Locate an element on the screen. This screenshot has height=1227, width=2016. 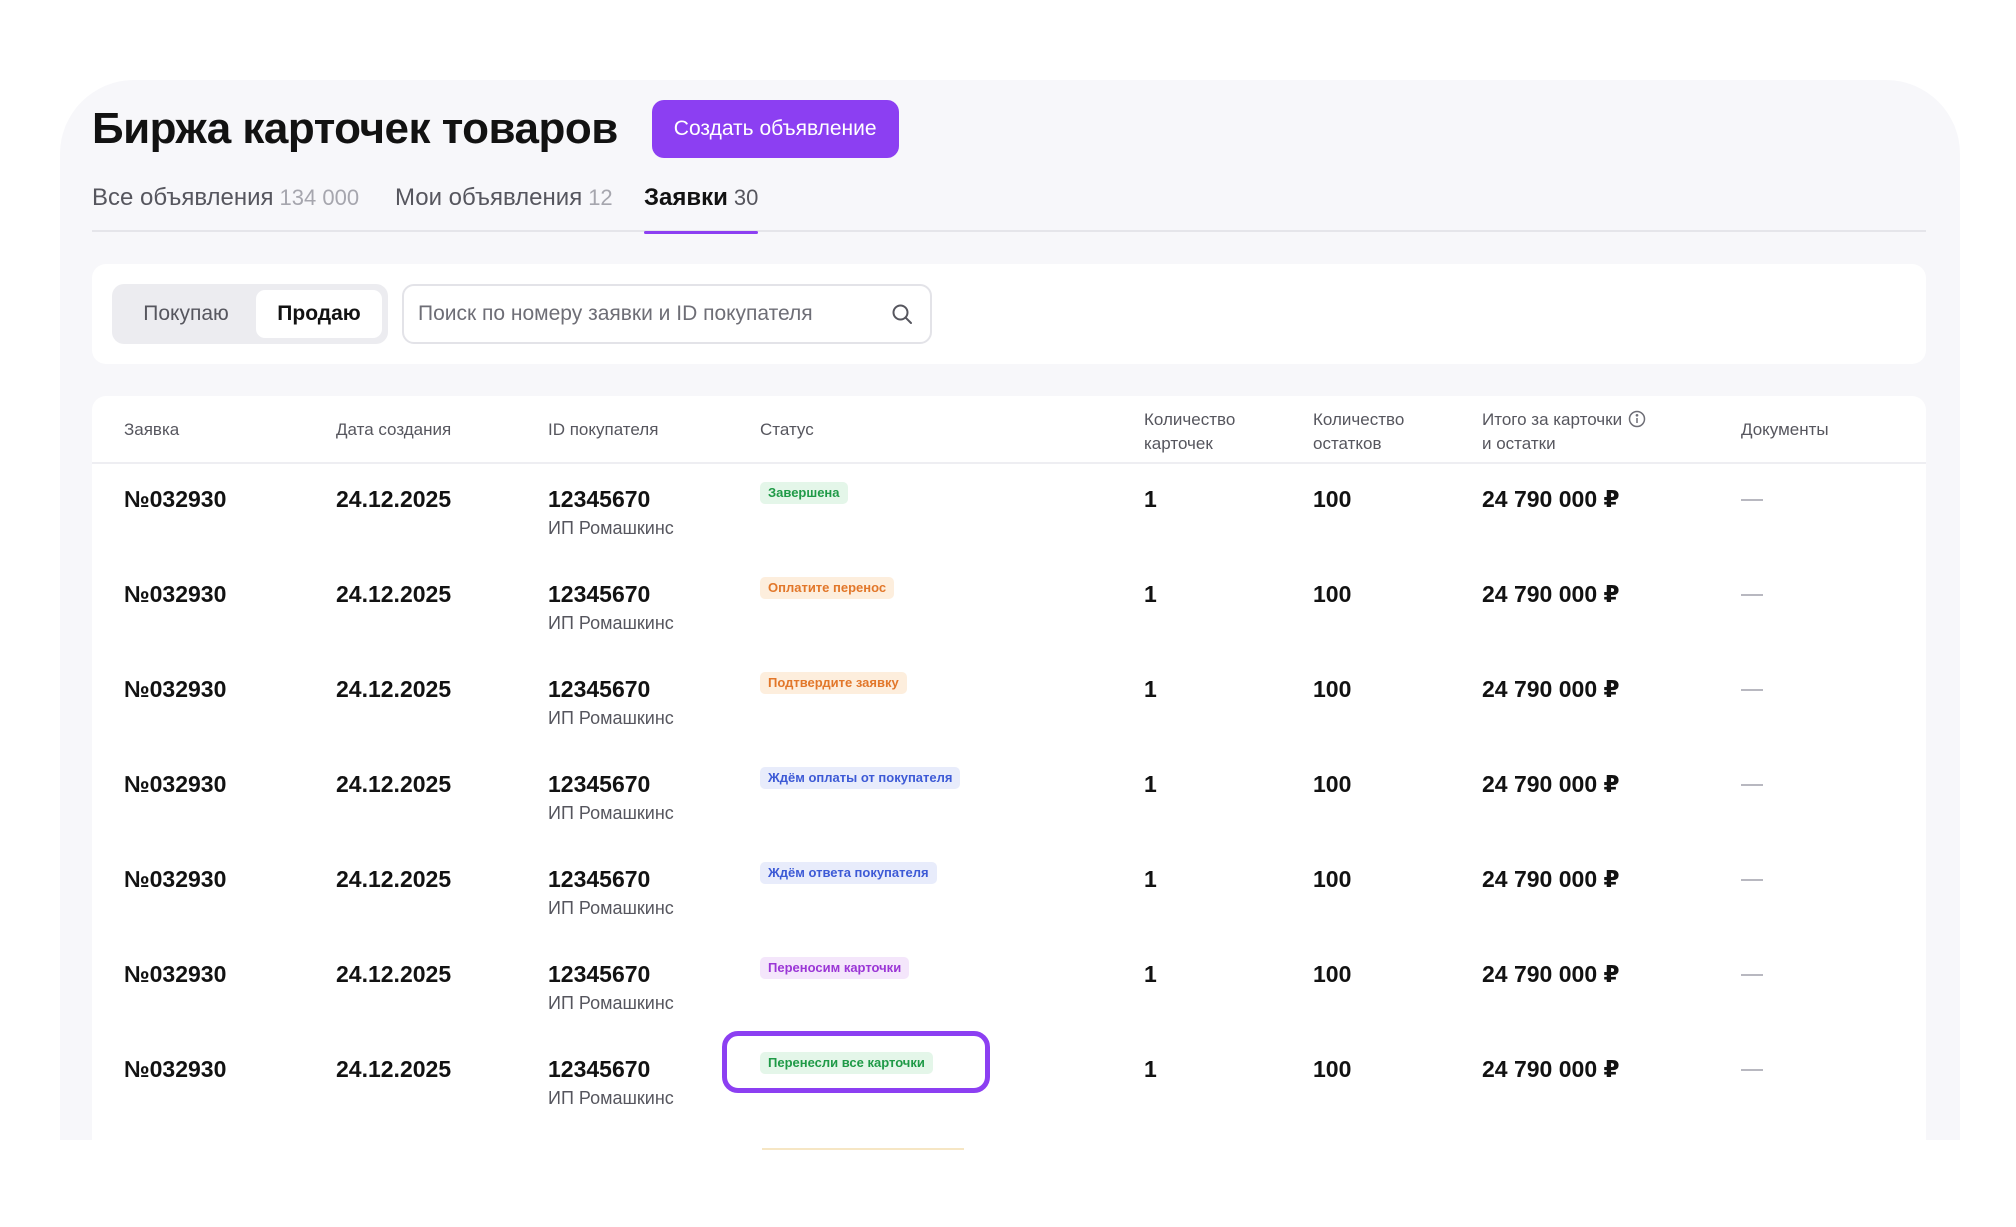
segment-buying: Покупаю is located at coordinates (186, 313).